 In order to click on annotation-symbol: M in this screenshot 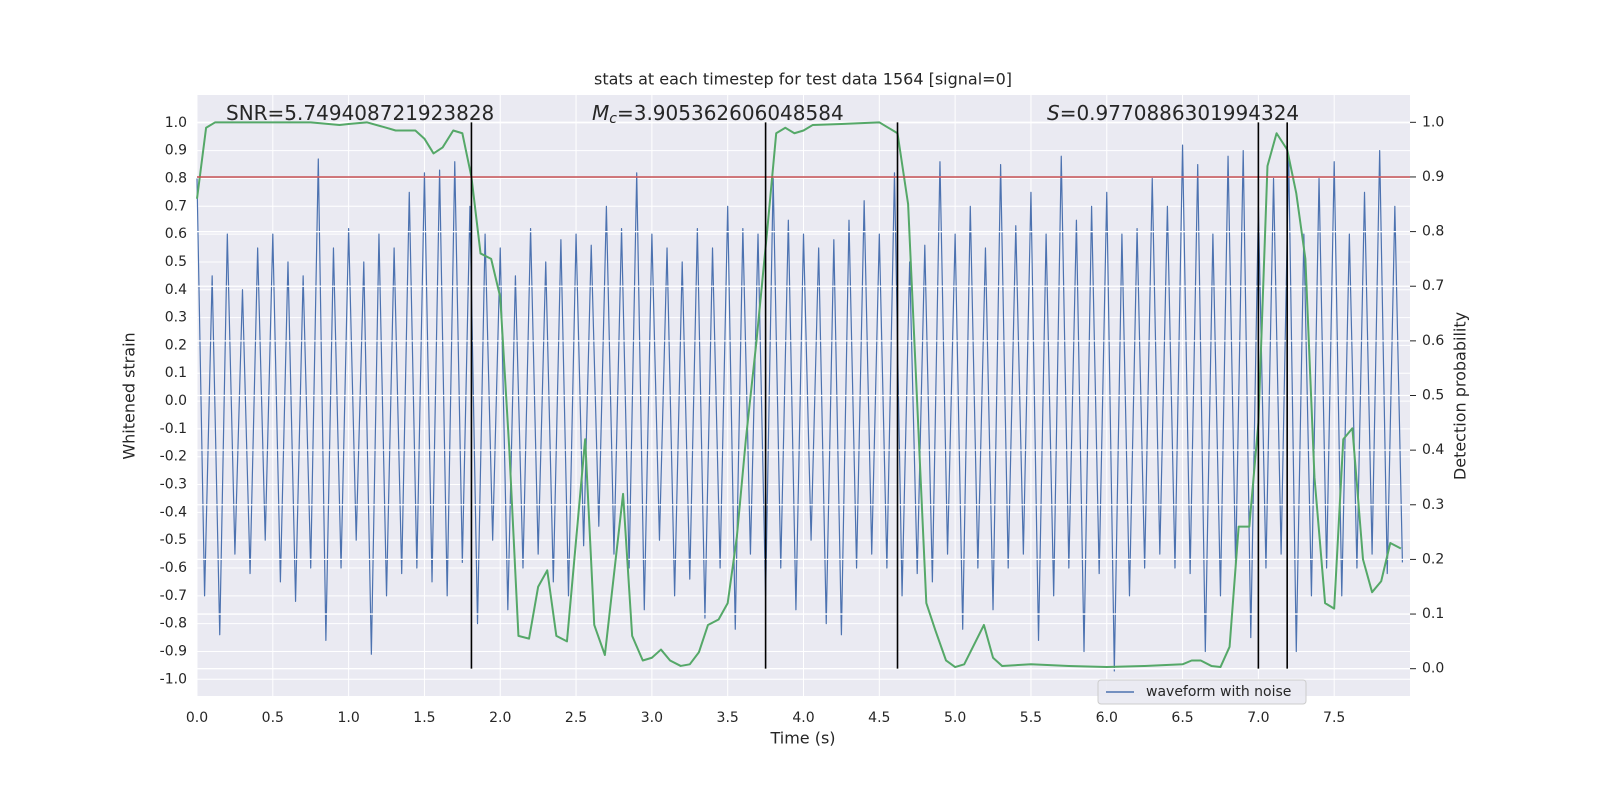, I will do `click(600, 113)`.